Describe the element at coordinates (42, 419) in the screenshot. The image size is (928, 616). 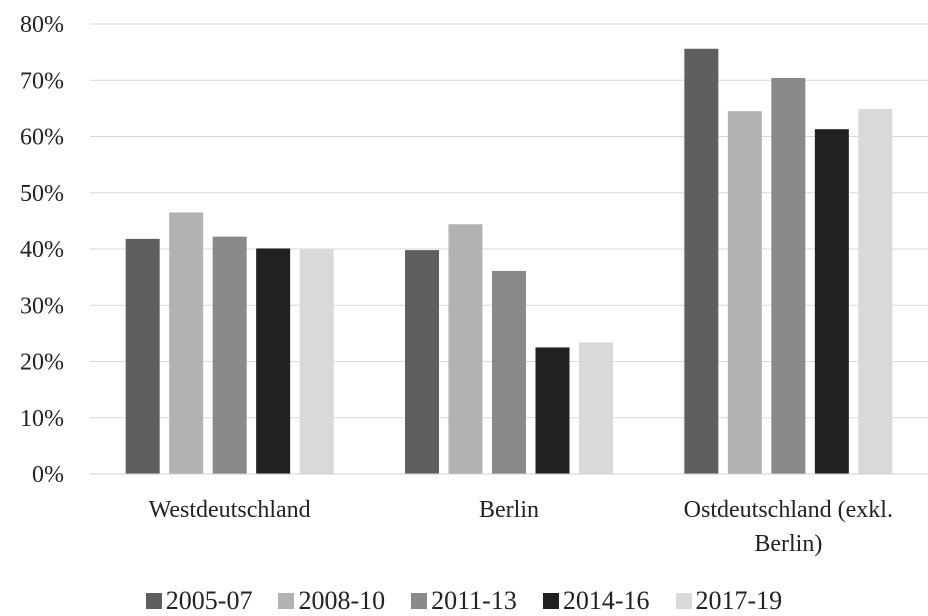
I see `y-tick-label: 10%` at that location.